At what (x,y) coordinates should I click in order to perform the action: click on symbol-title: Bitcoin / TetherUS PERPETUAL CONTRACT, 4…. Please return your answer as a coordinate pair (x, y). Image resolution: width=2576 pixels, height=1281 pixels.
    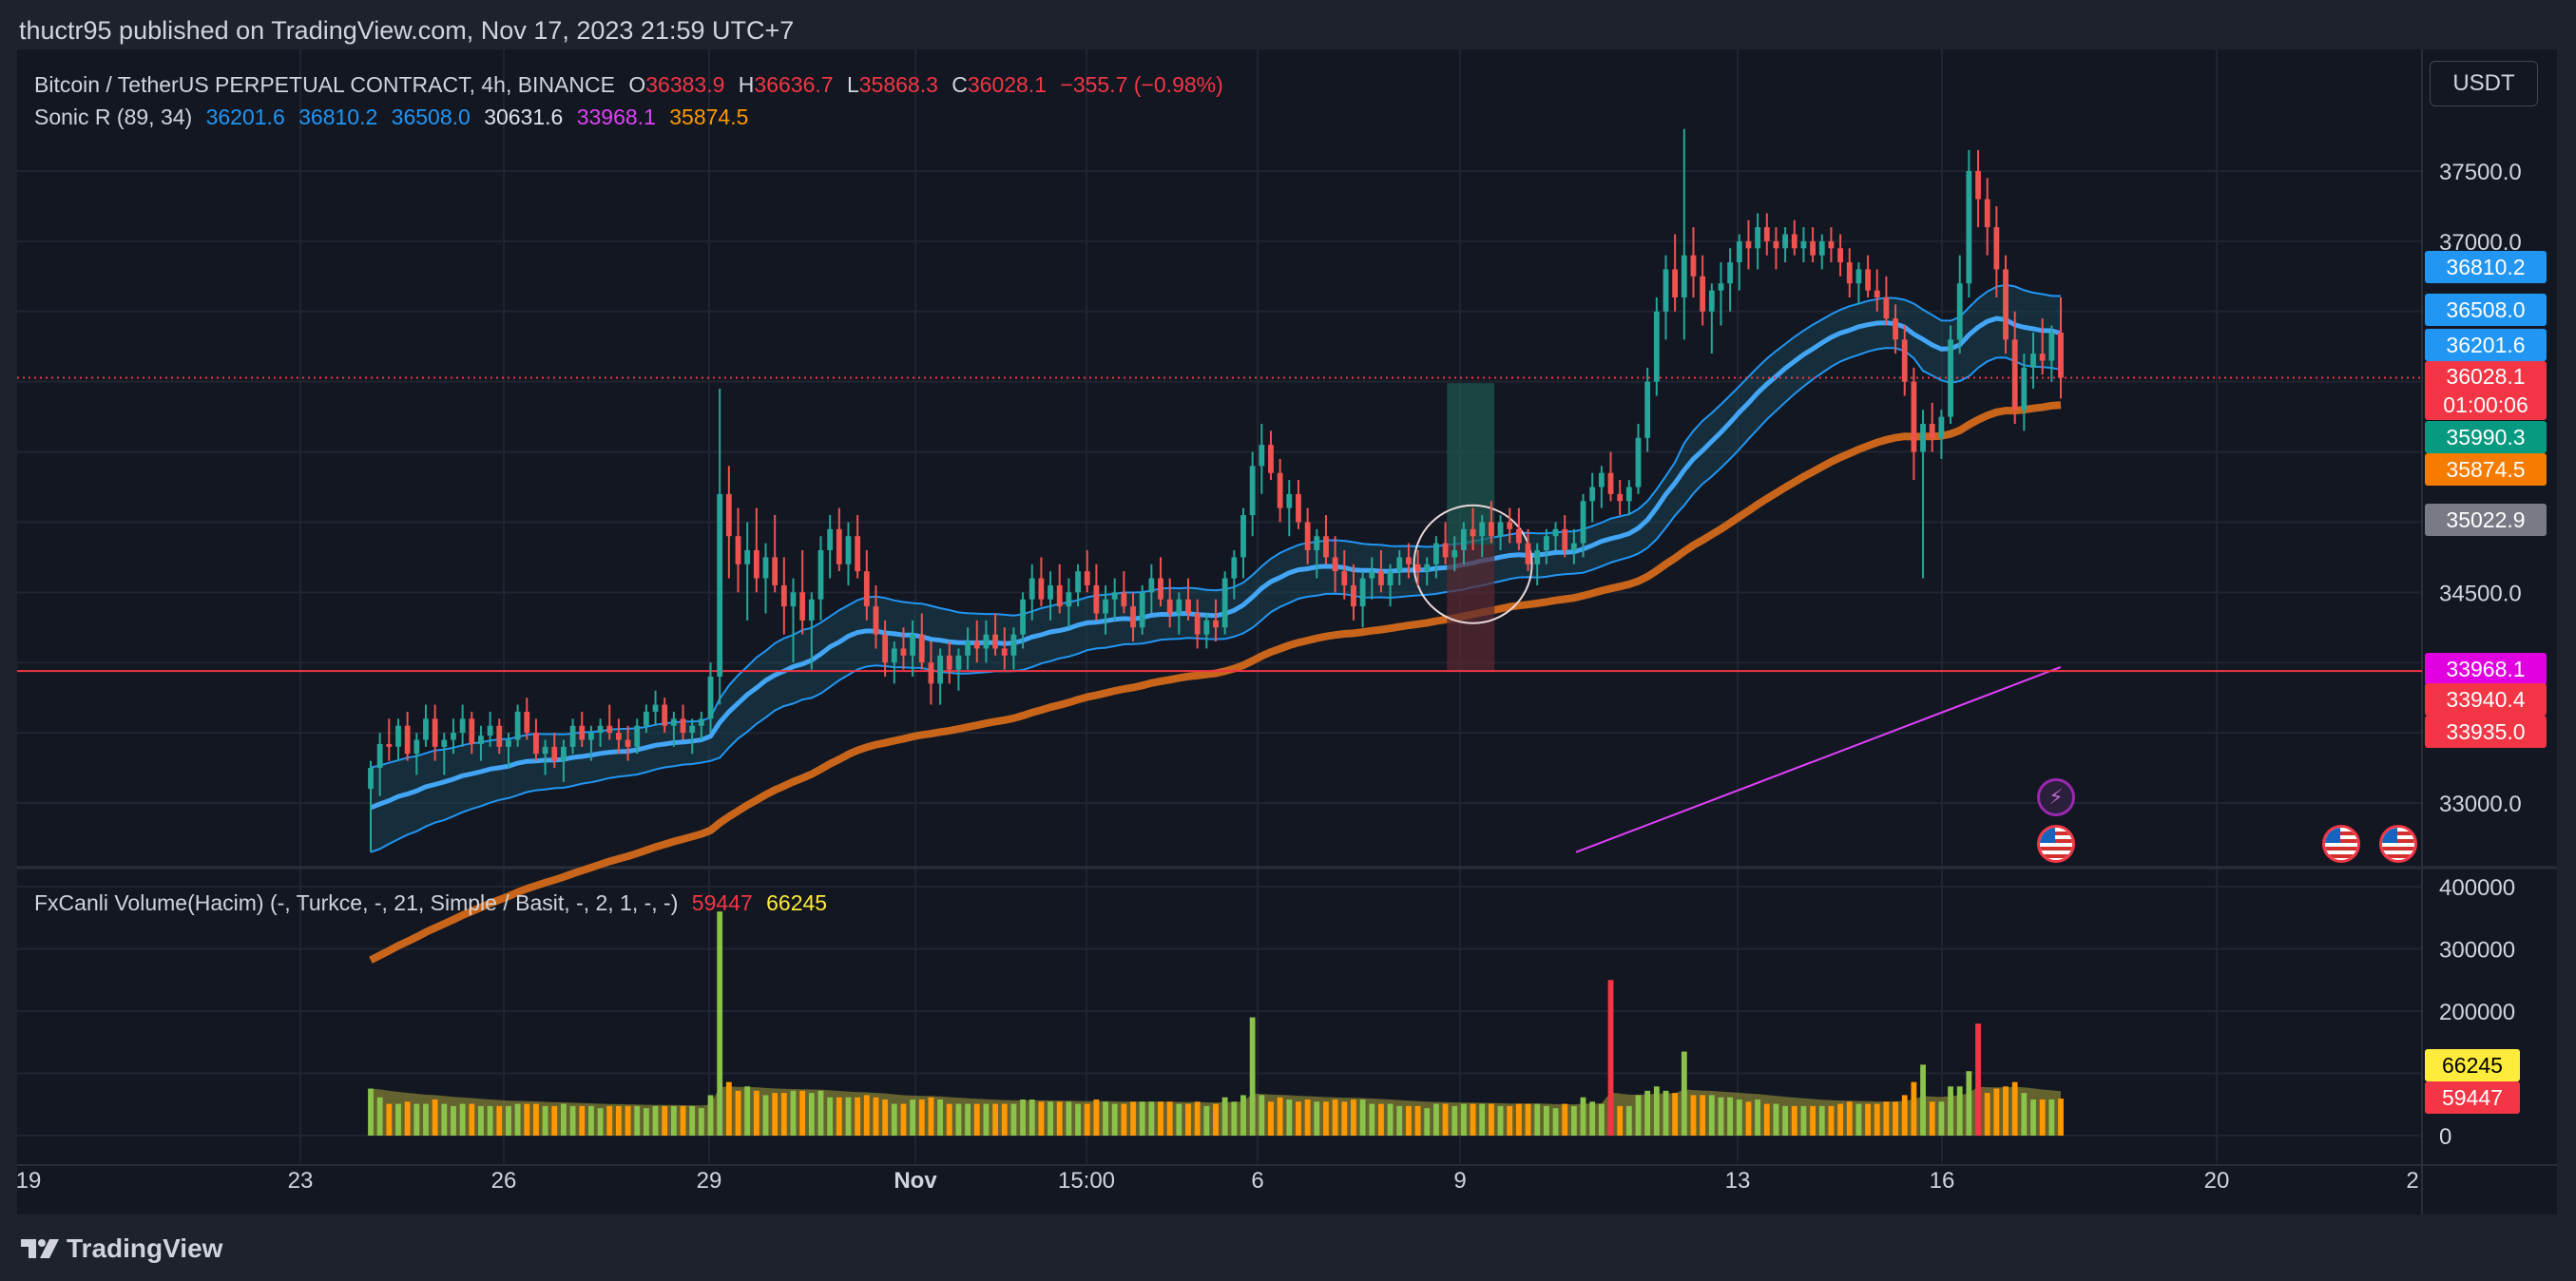
    Looking at the image, I should click on (325, 84).